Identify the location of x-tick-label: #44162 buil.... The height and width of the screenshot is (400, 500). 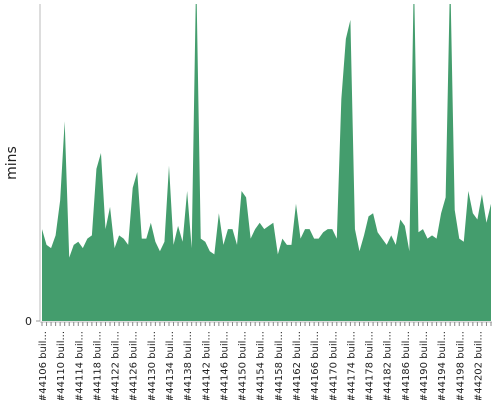
(297, 365).